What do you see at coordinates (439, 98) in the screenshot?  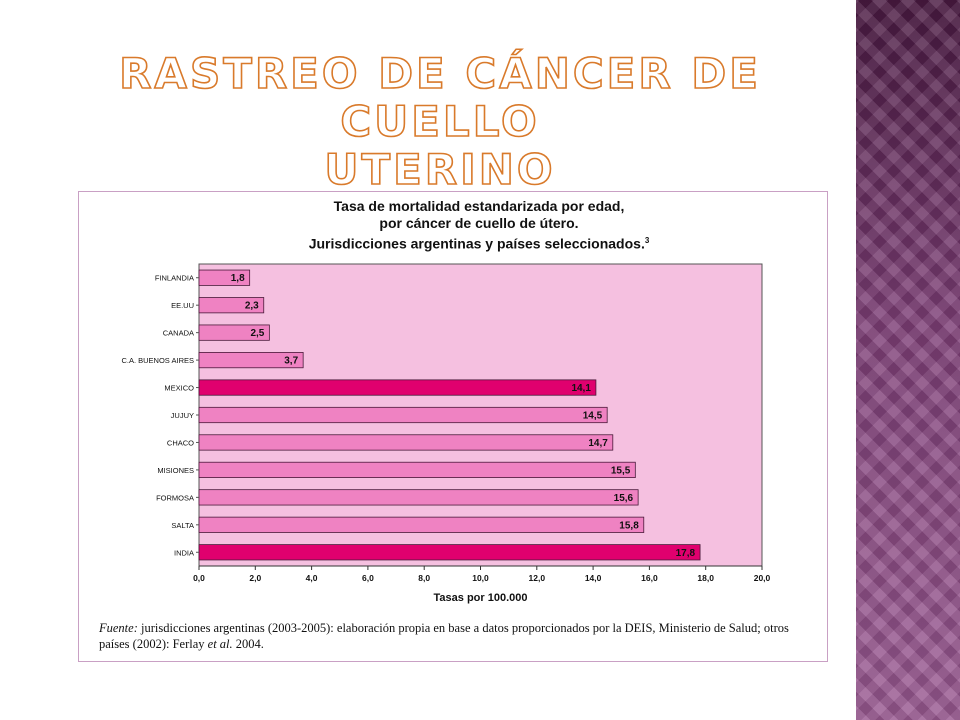 I see `slide-title-line-1: RASTREO DE CÁNCER DE CUELLO` at bounding box center [439, 98].